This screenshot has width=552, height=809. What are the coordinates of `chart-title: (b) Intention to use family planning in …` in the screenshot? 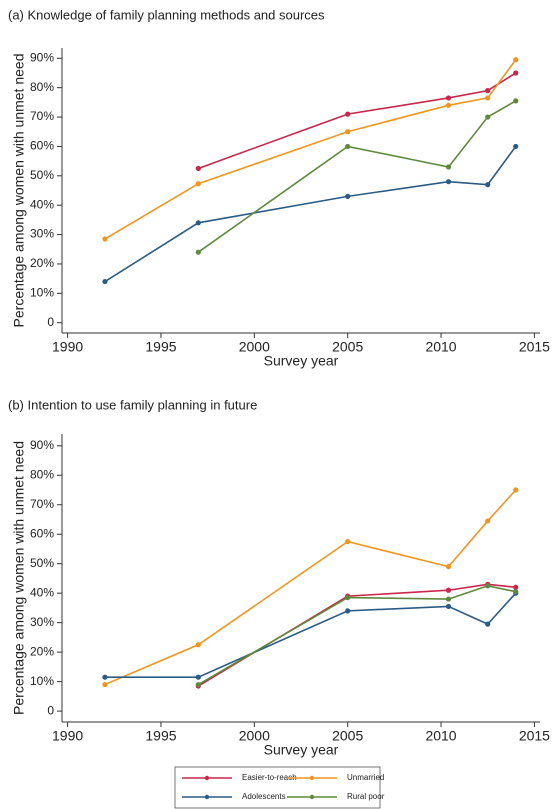 It's located at (132, 404).